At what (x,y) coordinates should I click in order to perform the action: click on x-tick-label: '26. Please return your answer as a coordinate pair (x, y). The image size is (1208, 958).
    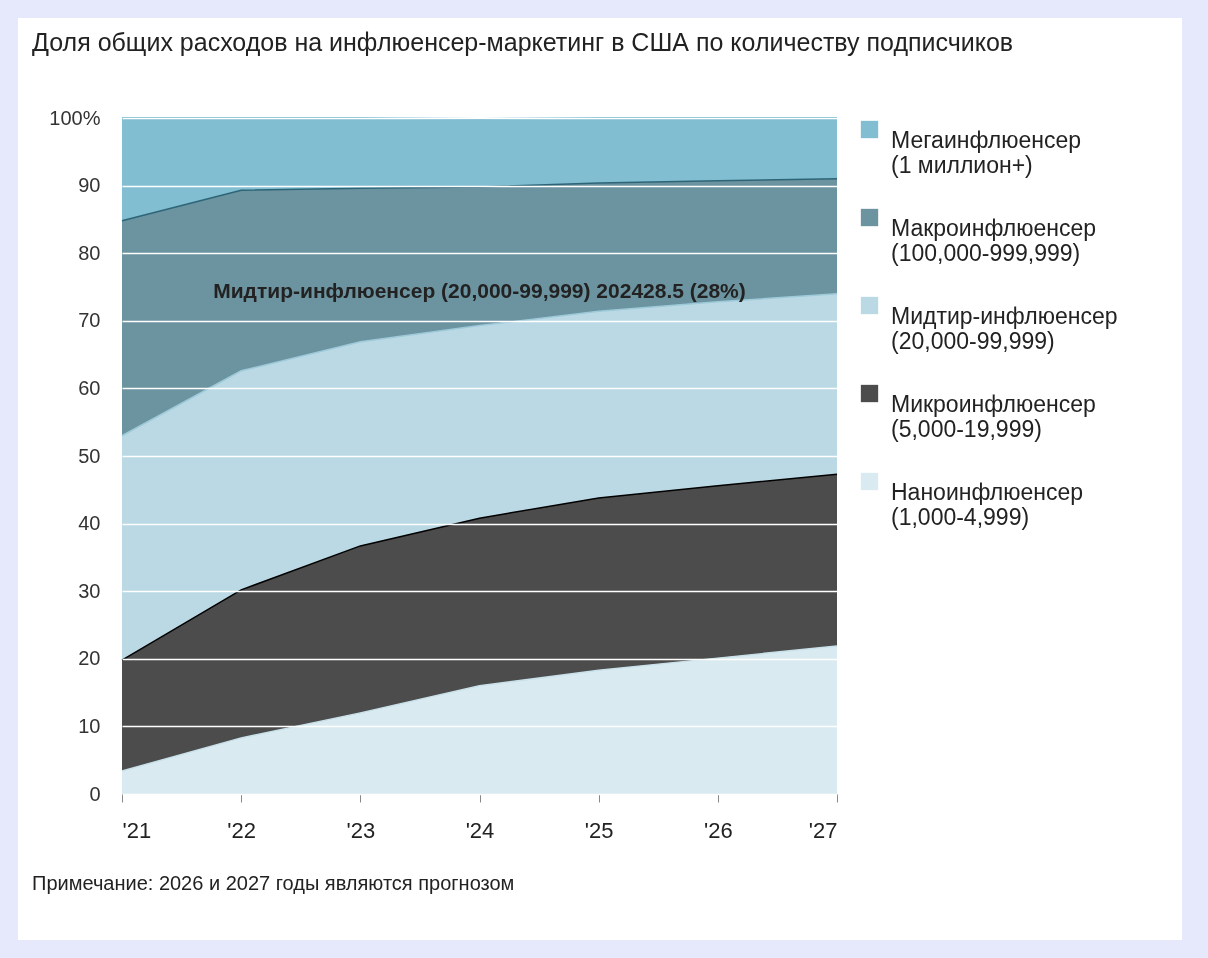
    Looking at the image, I should click on (718, 830).